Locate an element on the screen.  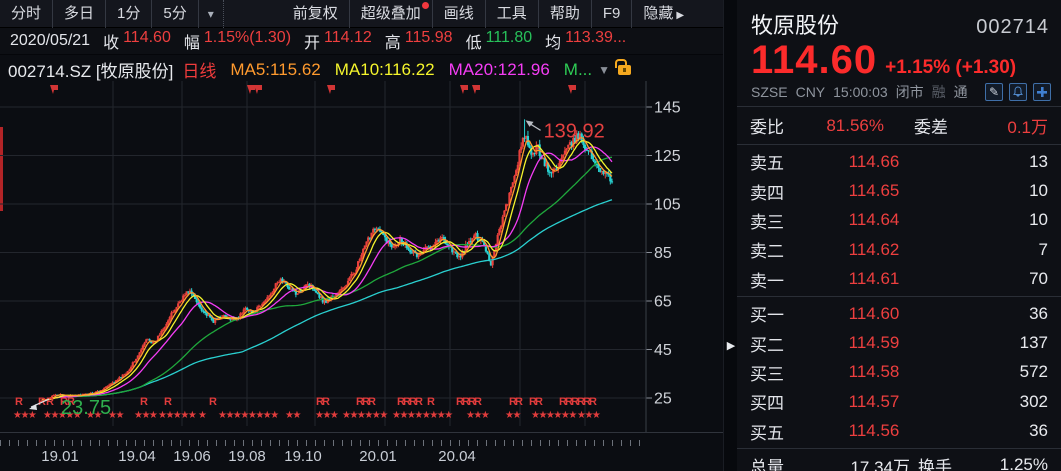
order-book-row: 买五 114.56 36 is located at coordinates (899, 431).